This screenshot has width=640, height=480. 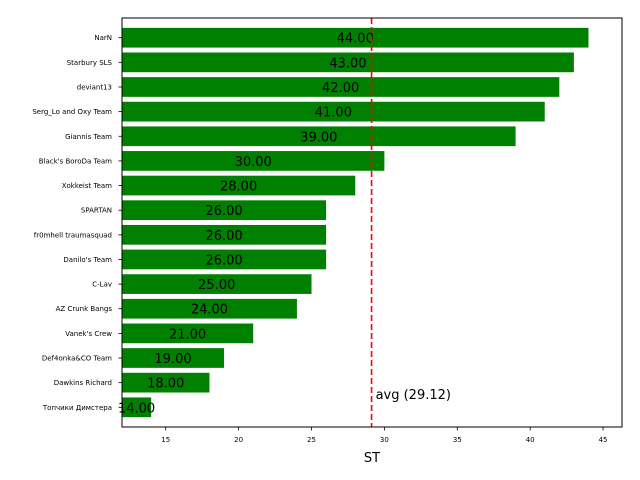 I want to click on x-tick-label: 40, so click(x=530, y=440).